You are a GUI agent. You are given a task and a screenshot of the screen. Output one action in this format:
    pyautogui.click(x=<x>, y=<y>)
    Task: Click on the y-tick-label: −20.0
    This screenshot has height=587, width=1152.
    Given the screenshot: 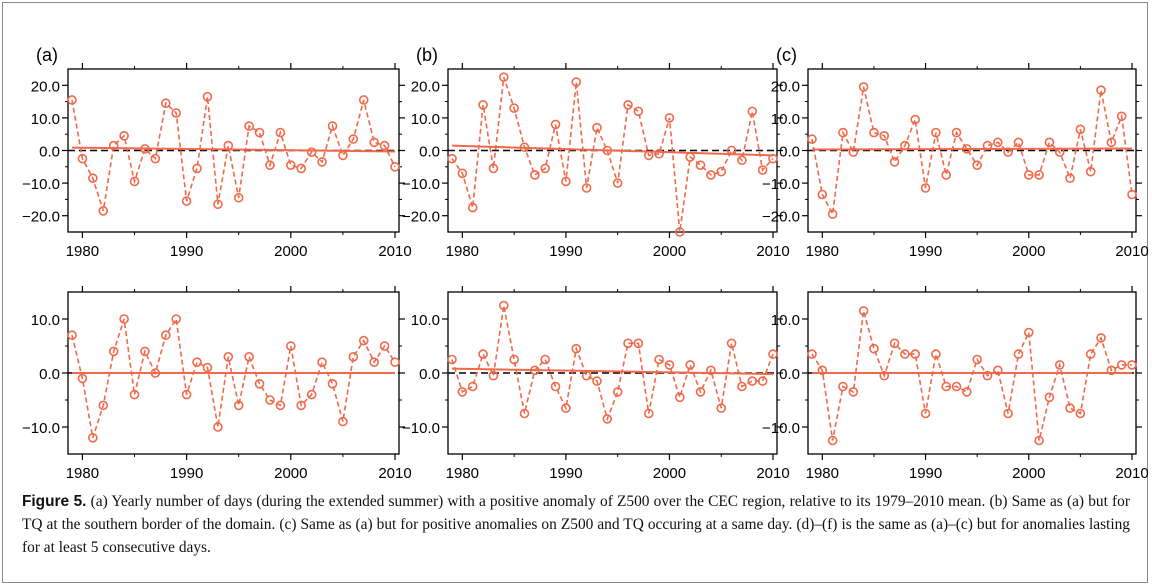 What is the action you would take?
    pyautogui.click(x=781, y=217)
    